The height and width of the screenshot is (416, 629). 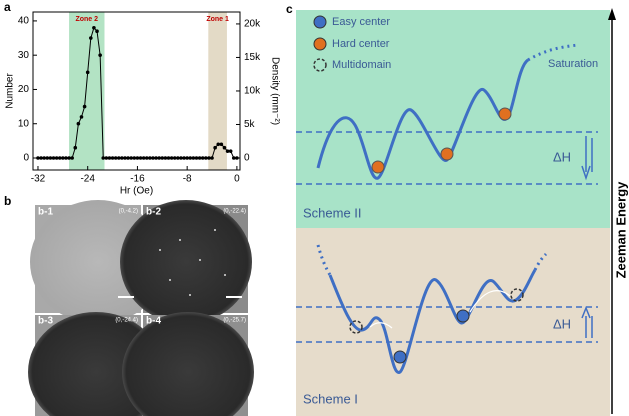 What do you see at coordinates (612, 14) in the screenshot?
I see `energy-arrowhead` at bounding box center [612, 14].